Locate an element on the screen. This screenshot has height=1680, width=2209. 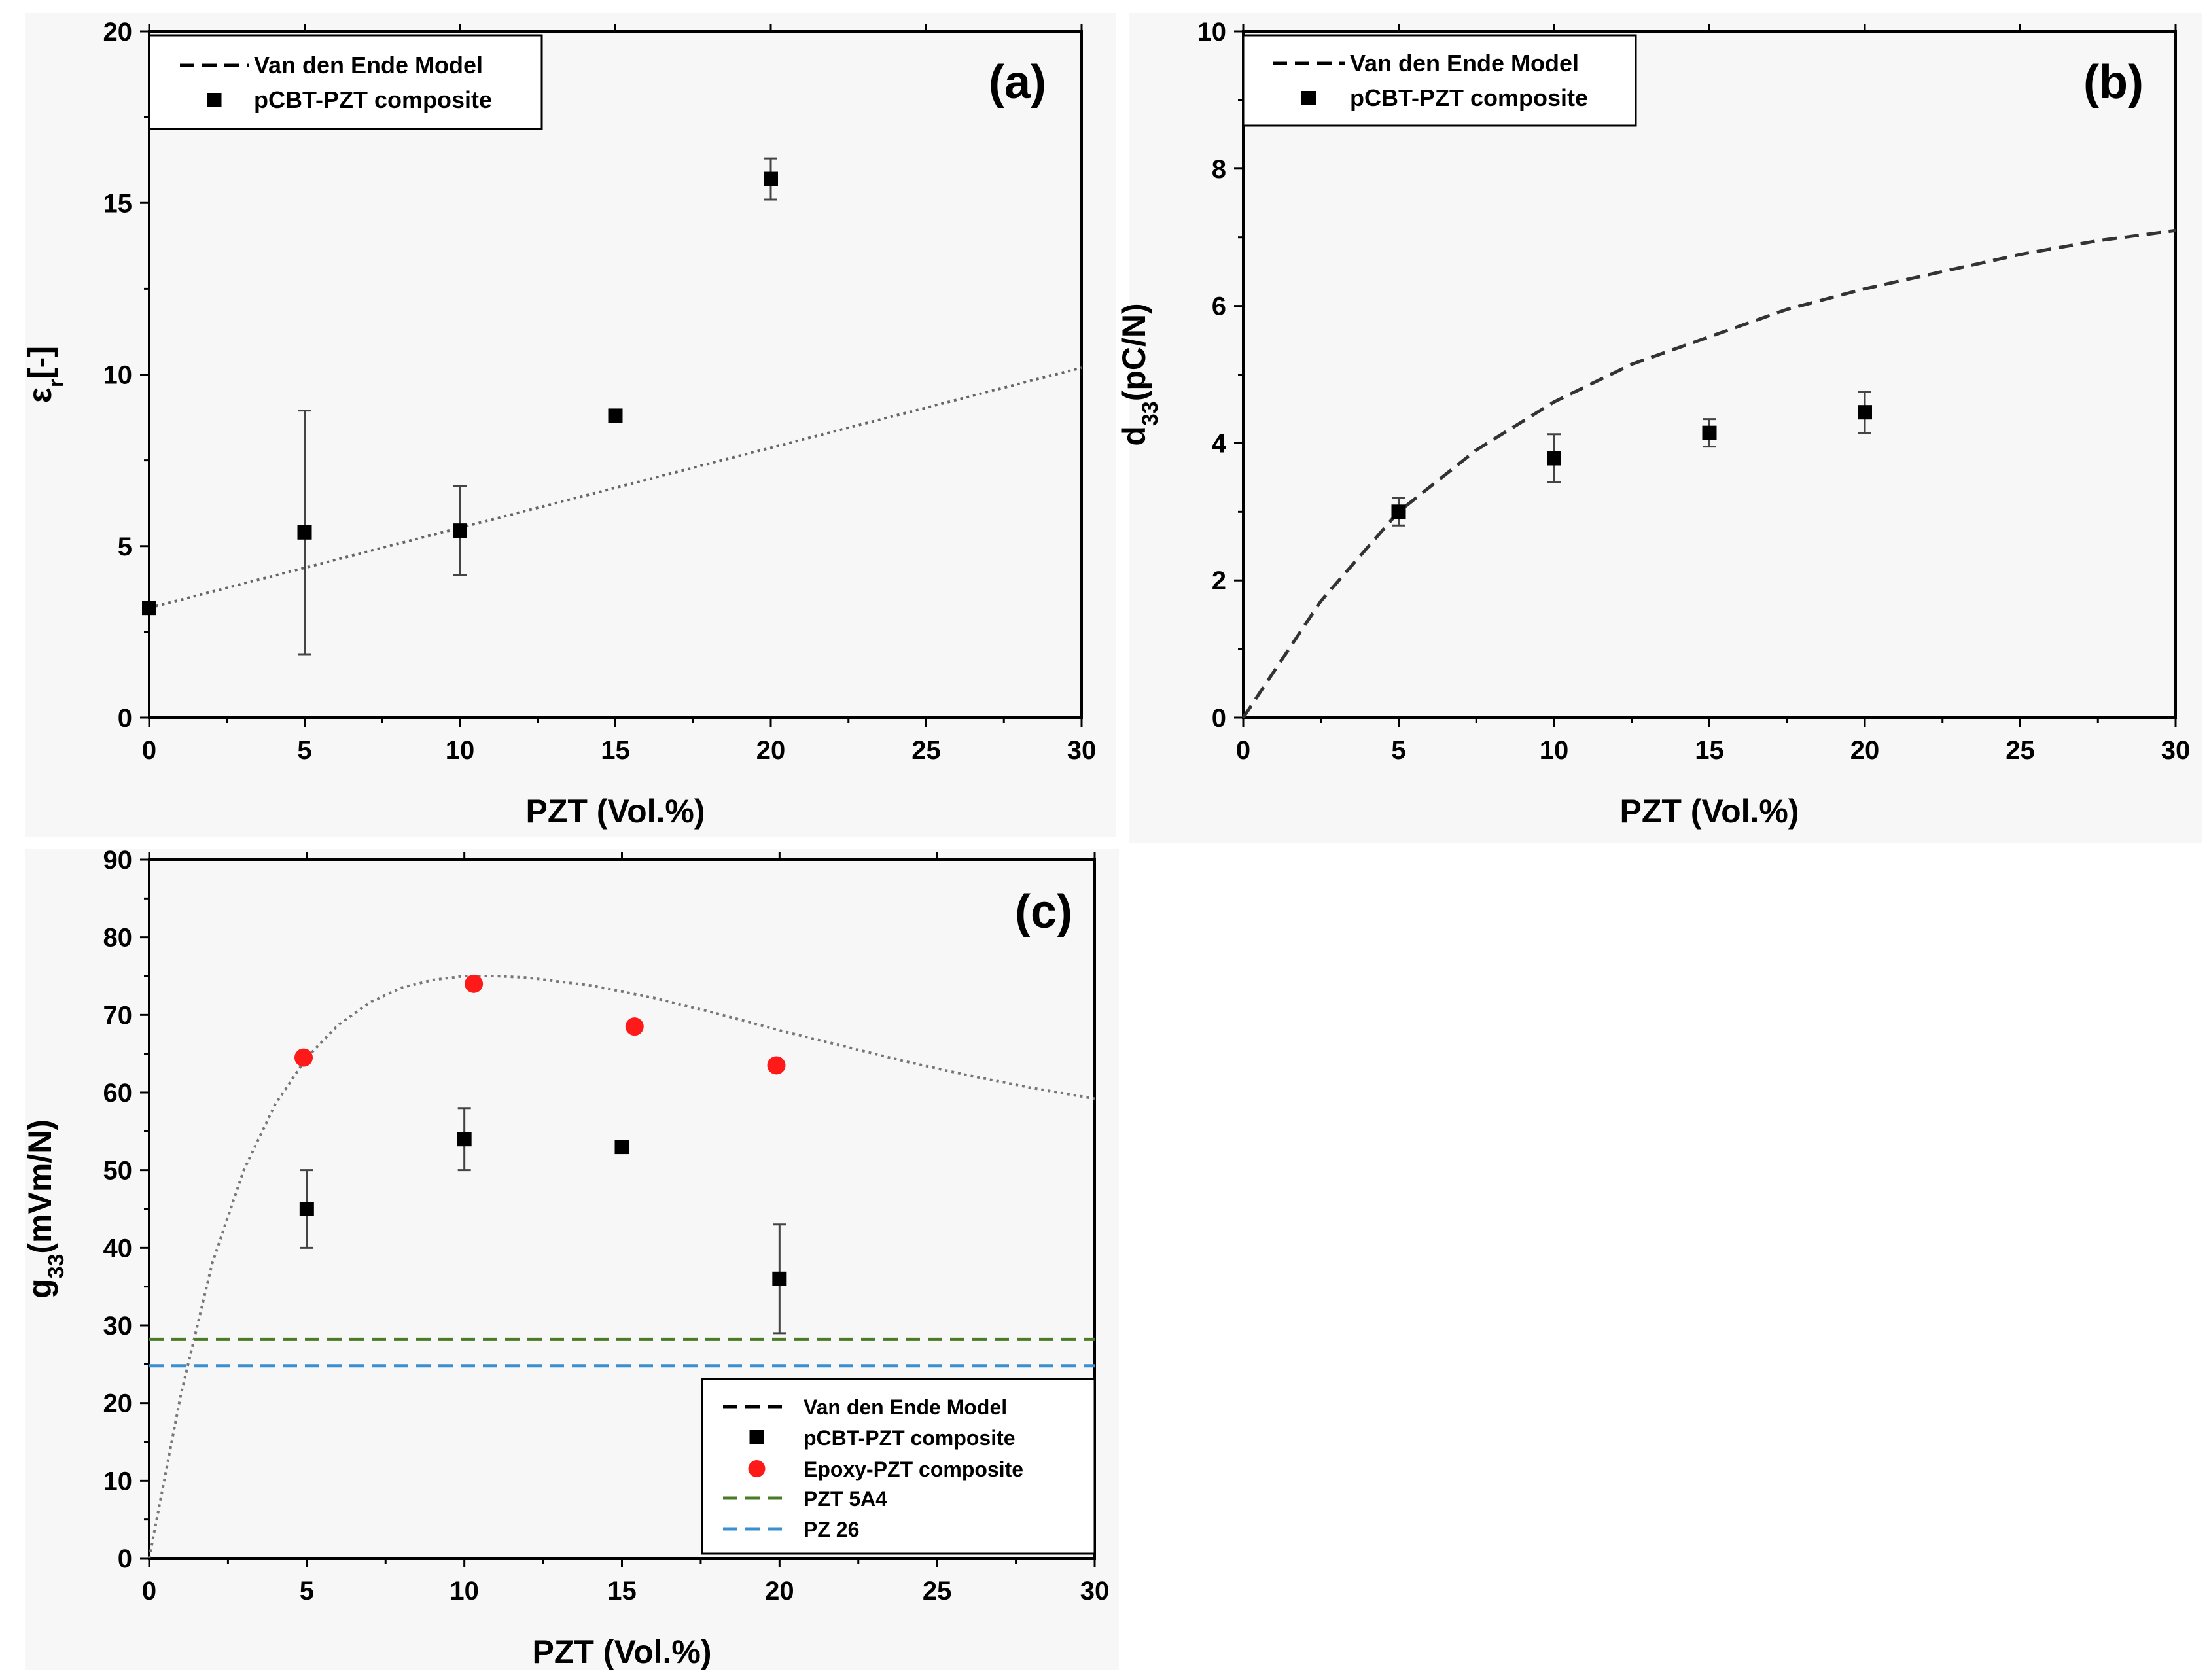
legend-label: PZ 26 is located at coordinates (831, 1529).